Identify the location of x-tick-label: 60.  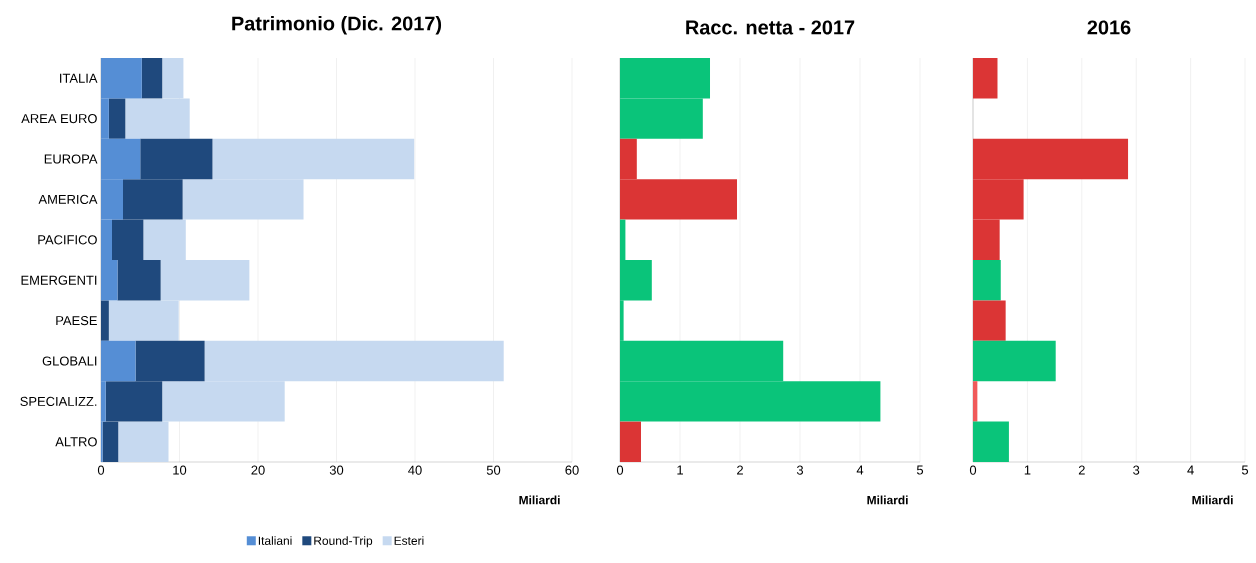
(572, 470).